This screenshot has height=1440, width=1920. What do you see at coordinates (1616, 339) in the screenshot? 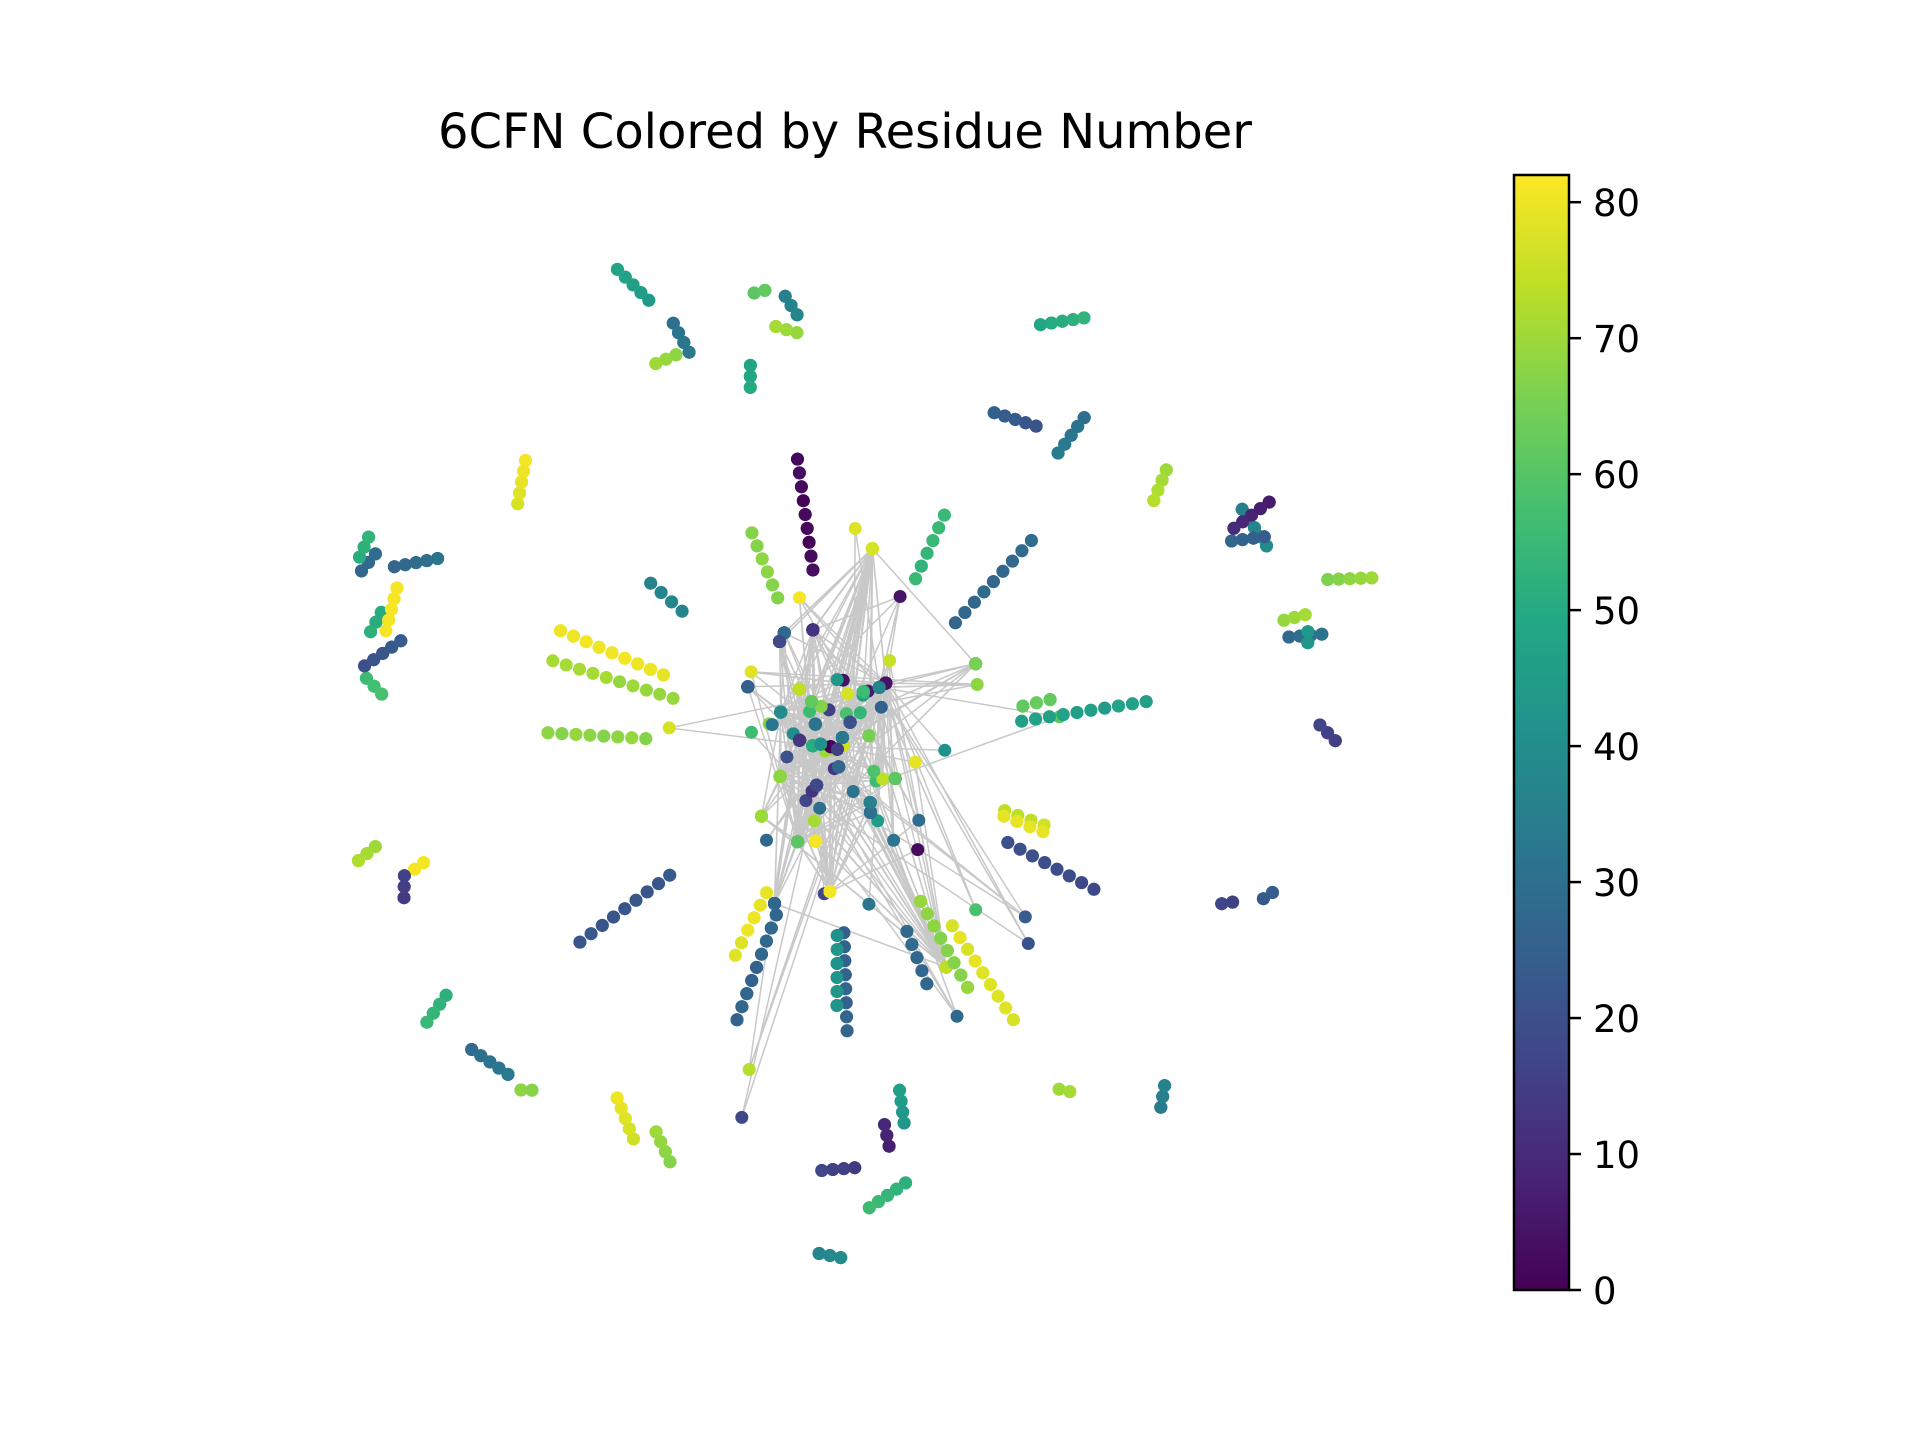
I see `colorbar-tick-label: 70` at bounding box center [1616, 339].